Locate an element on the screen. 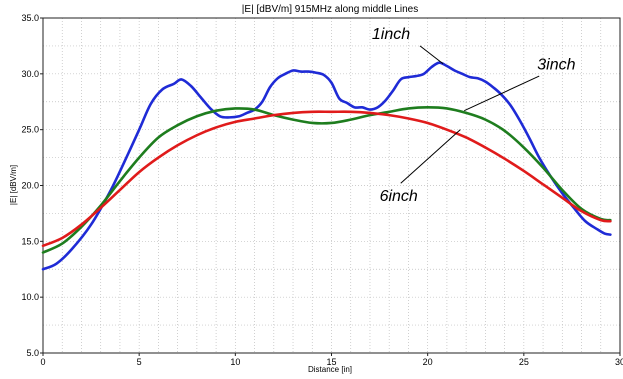  annotation-label-6inch: 6inch is located at coordinates (399, 196).